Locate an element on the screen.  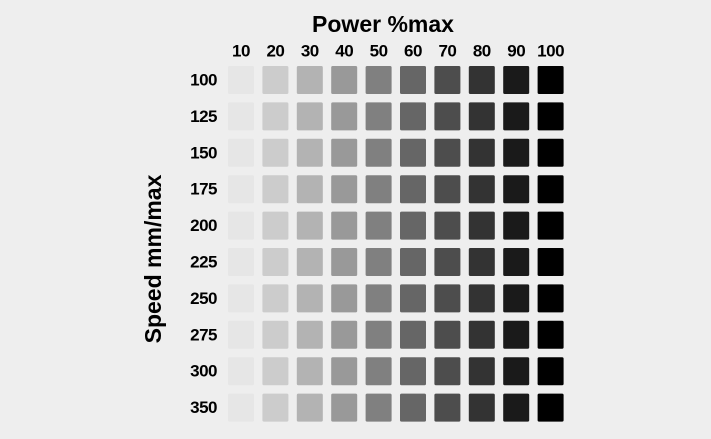
row-label: 250 is located at coordinates (203, 298).